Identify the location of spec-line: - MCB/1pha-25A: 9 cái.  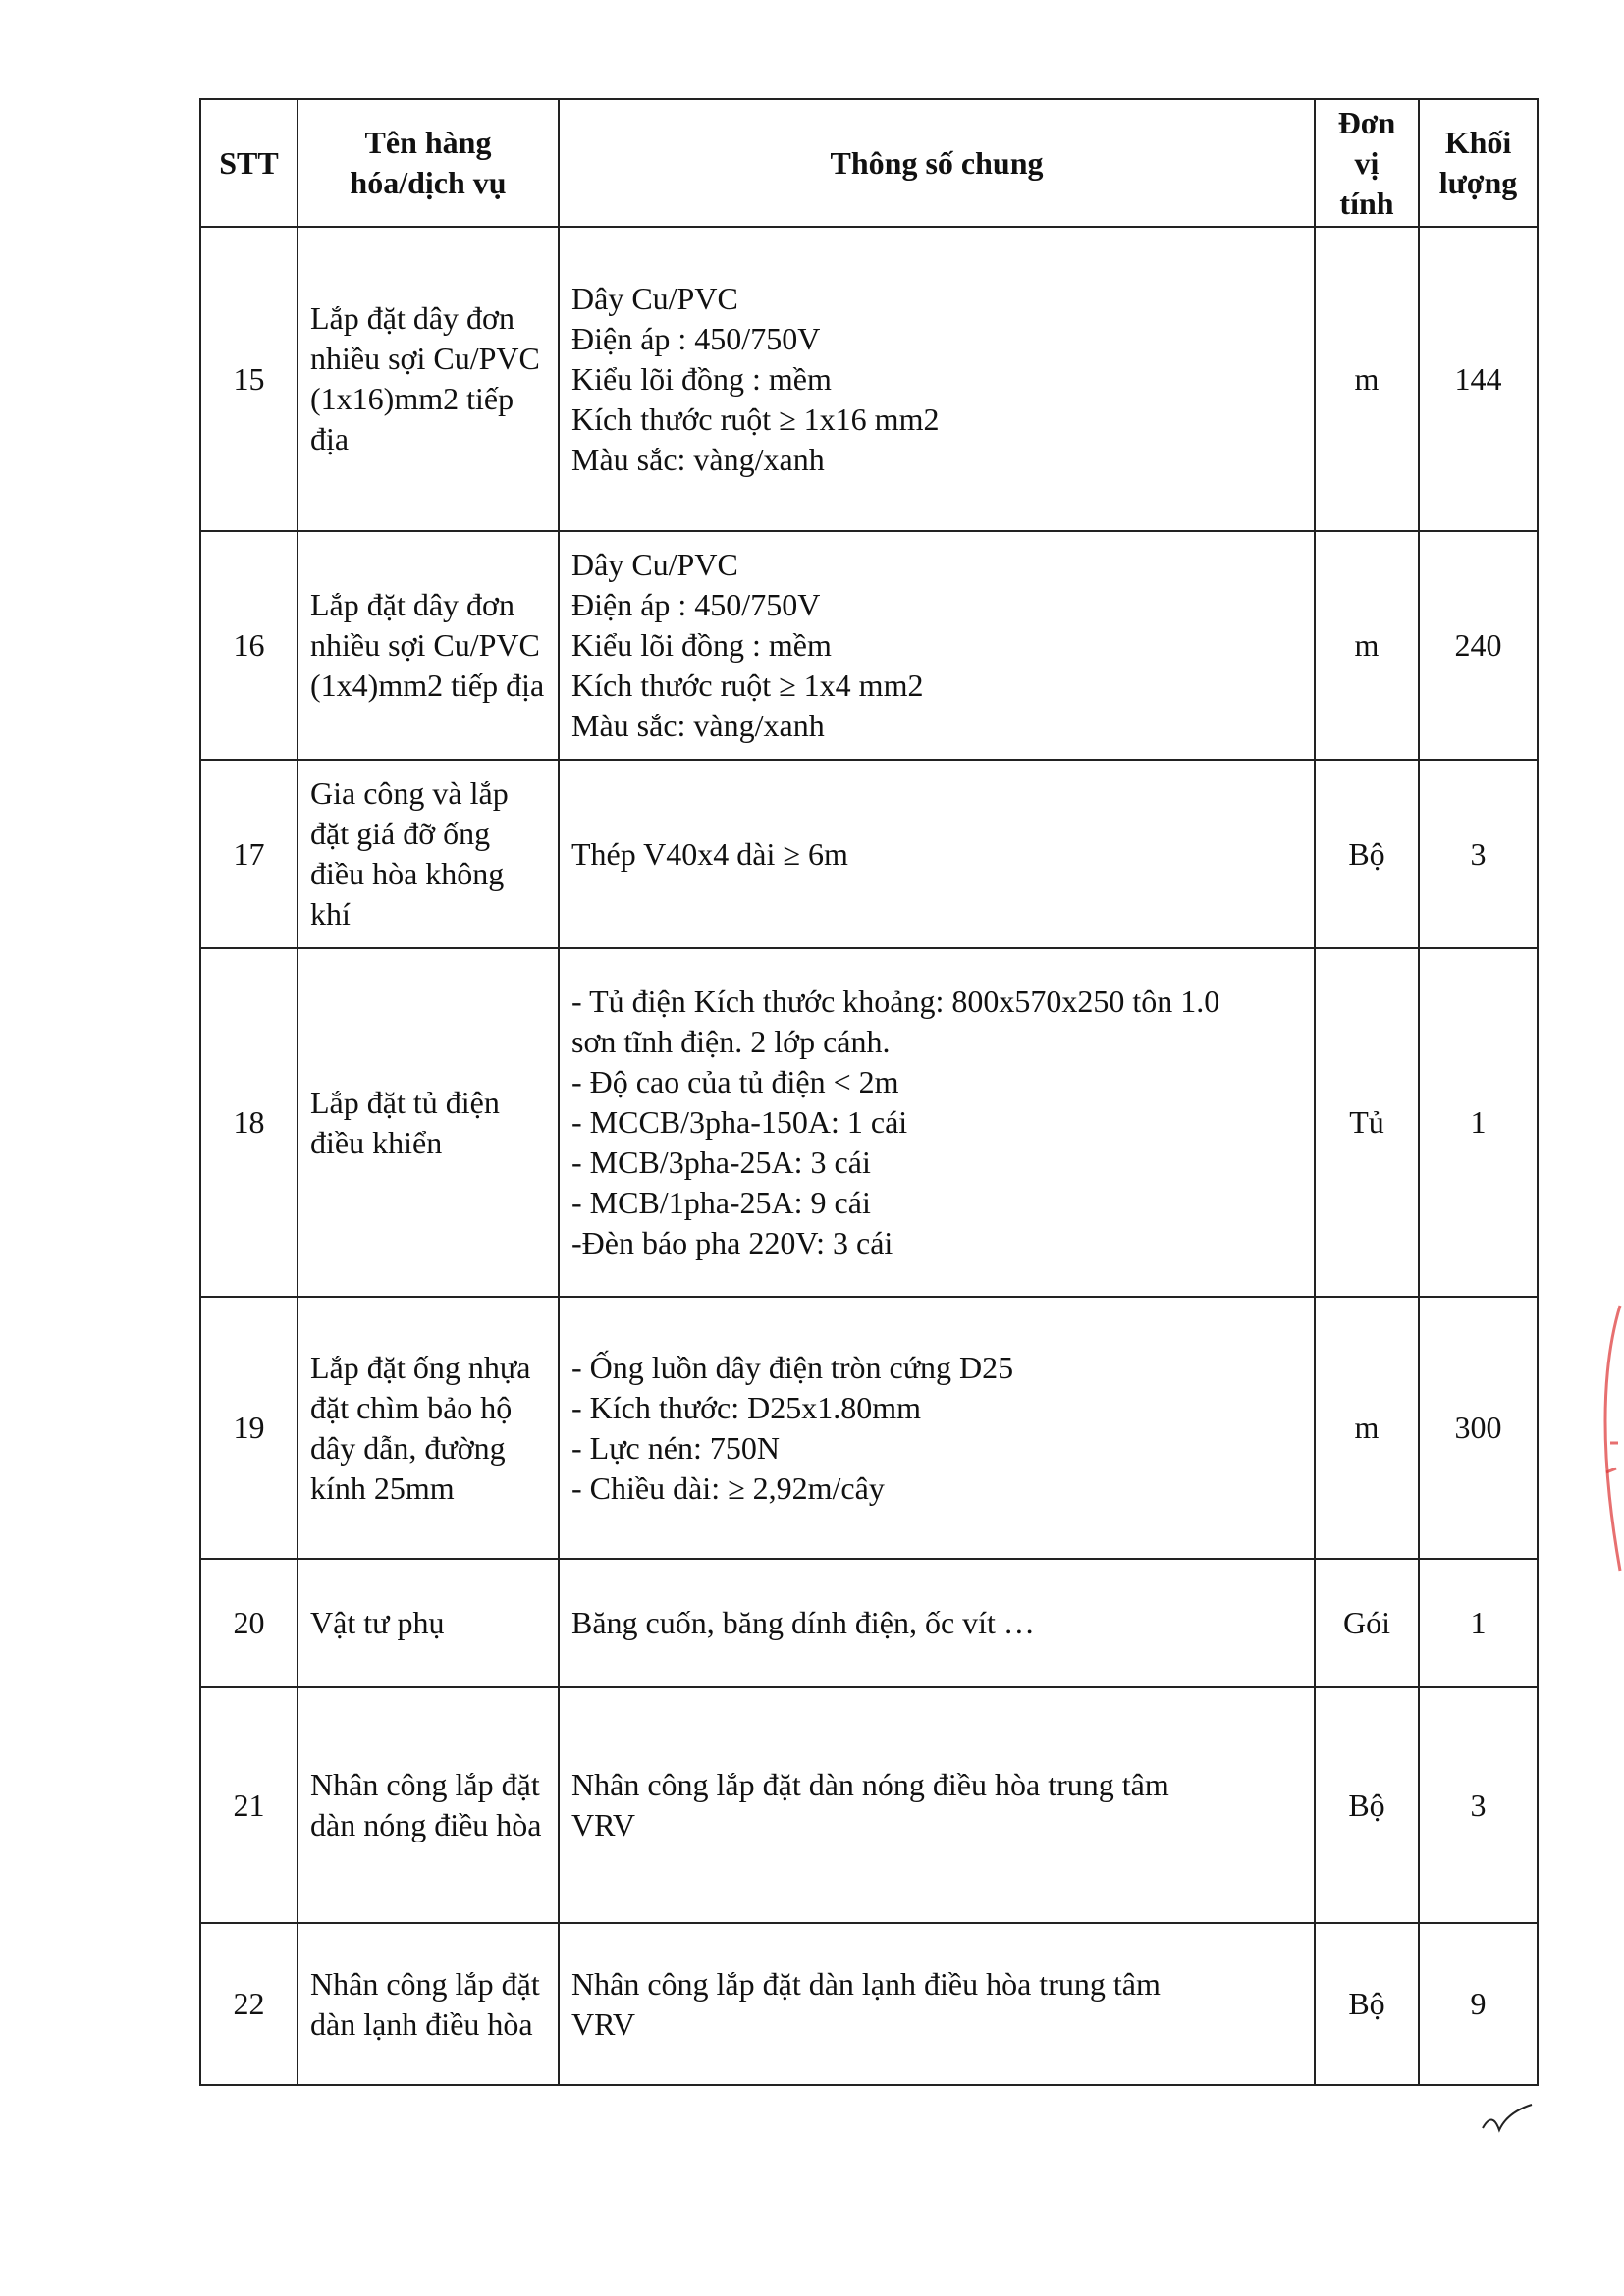
(721, 1202).